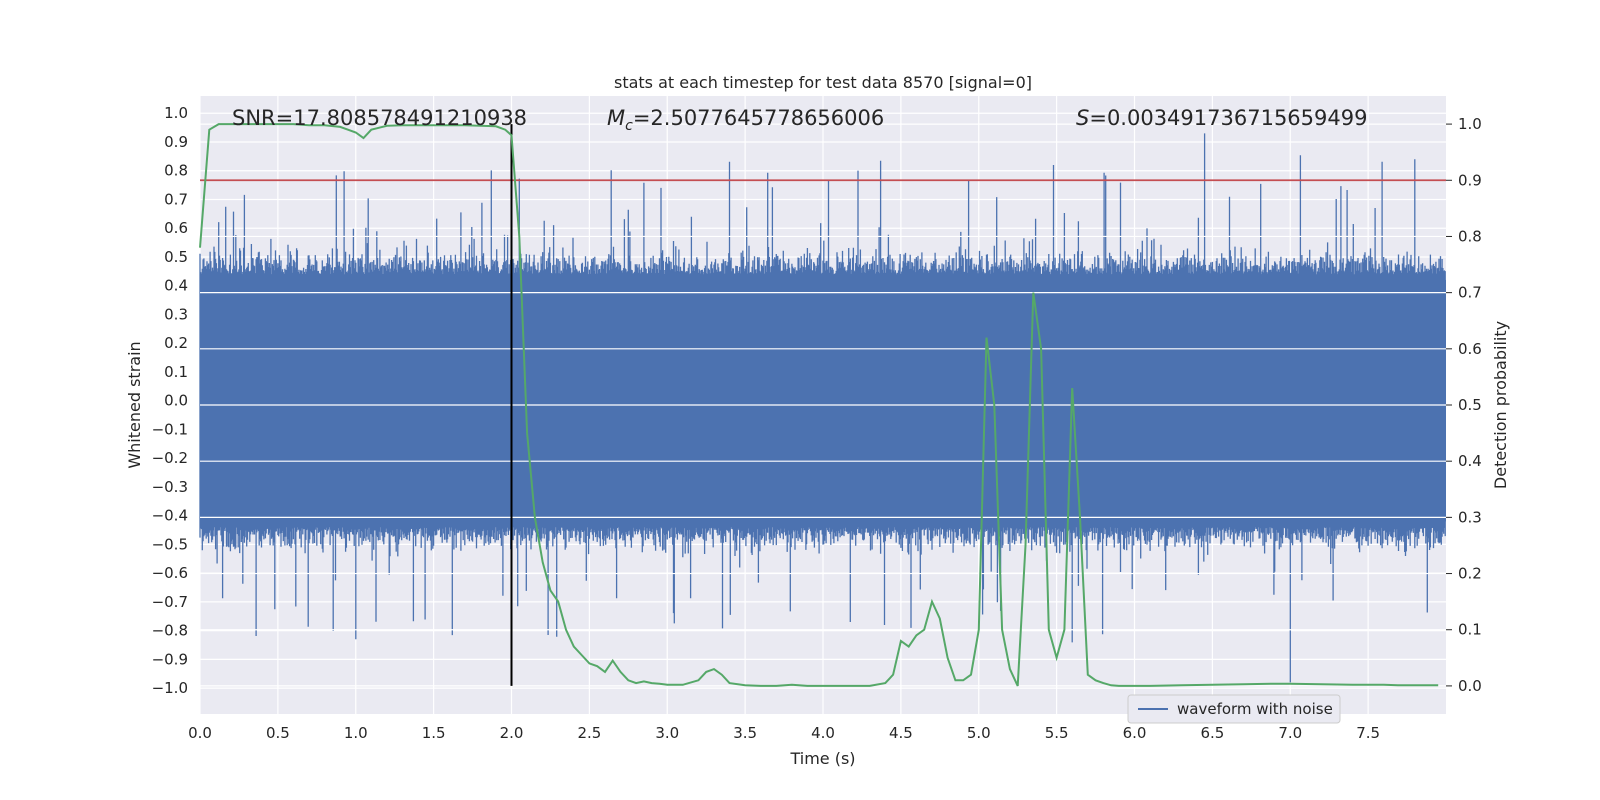  Describe the element at coordinates (170, 573) in the screenshot. I see `y-tick-label: −0.6` at that location.